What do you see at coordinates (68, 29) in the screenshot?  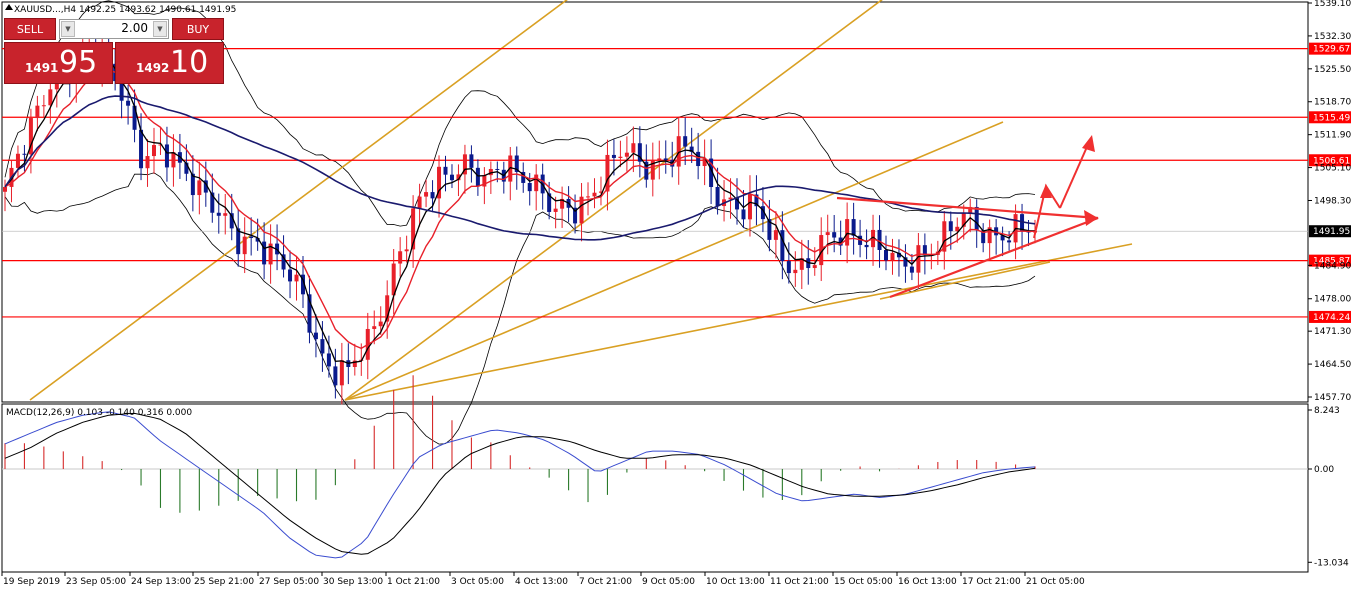 I see `lot-decrease-icon: ▼` at bounding box center [68, 29].